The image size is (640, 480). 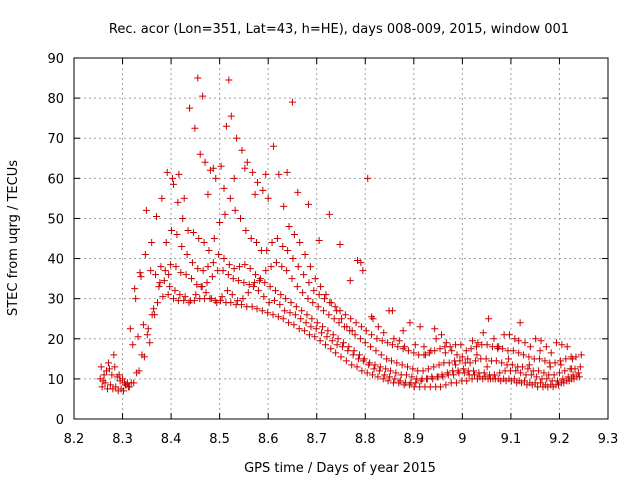 What do you see at coordinates (608, 439) in the screenshot?
I see `x-tick-label: 9.3` at bounding box center [608, 439].